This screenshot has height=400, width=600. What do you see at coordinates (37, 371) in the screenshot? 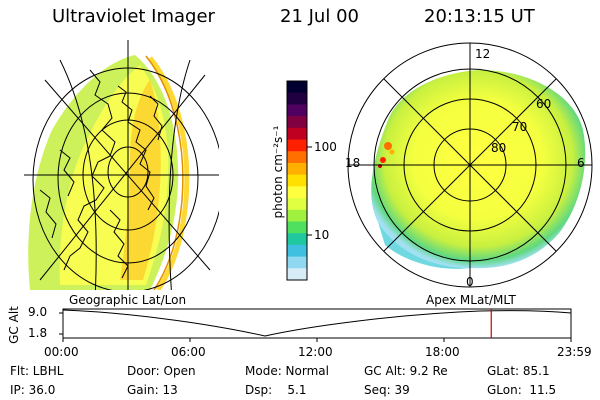
I see `status-filter: Flt: LBHL` at bounding box center [37, 371].